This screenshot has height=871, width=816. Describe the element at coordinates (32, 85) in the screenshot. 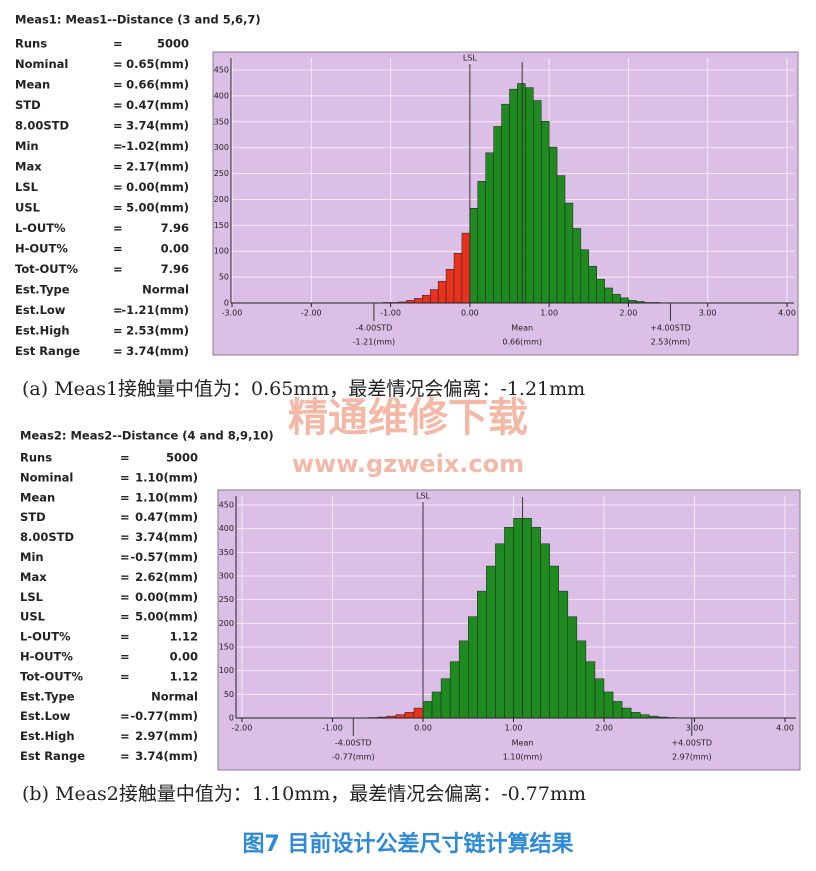

I see `stat-label: Mean` at that location.